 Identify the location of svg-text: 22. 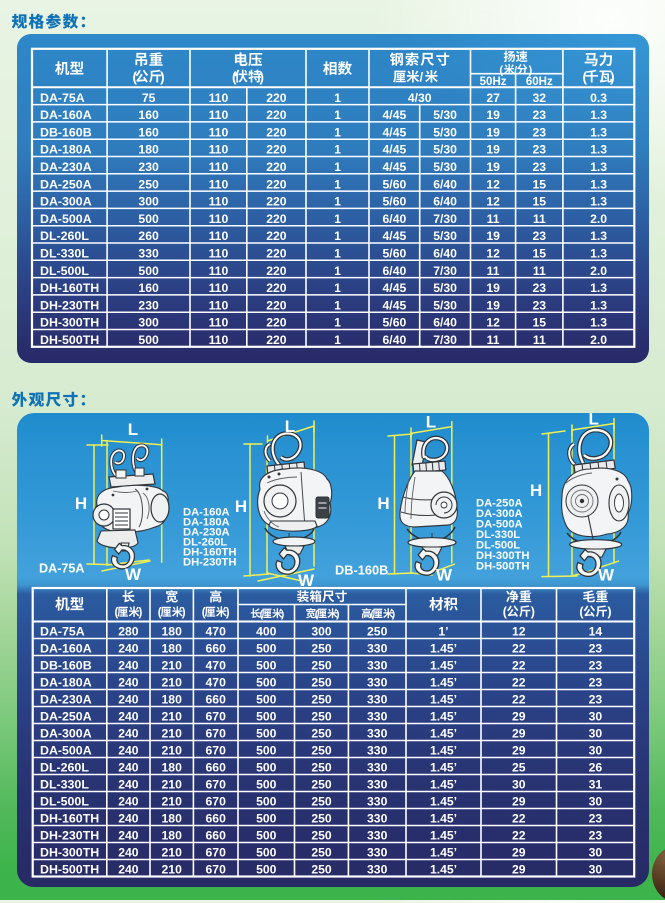
(519, 819).